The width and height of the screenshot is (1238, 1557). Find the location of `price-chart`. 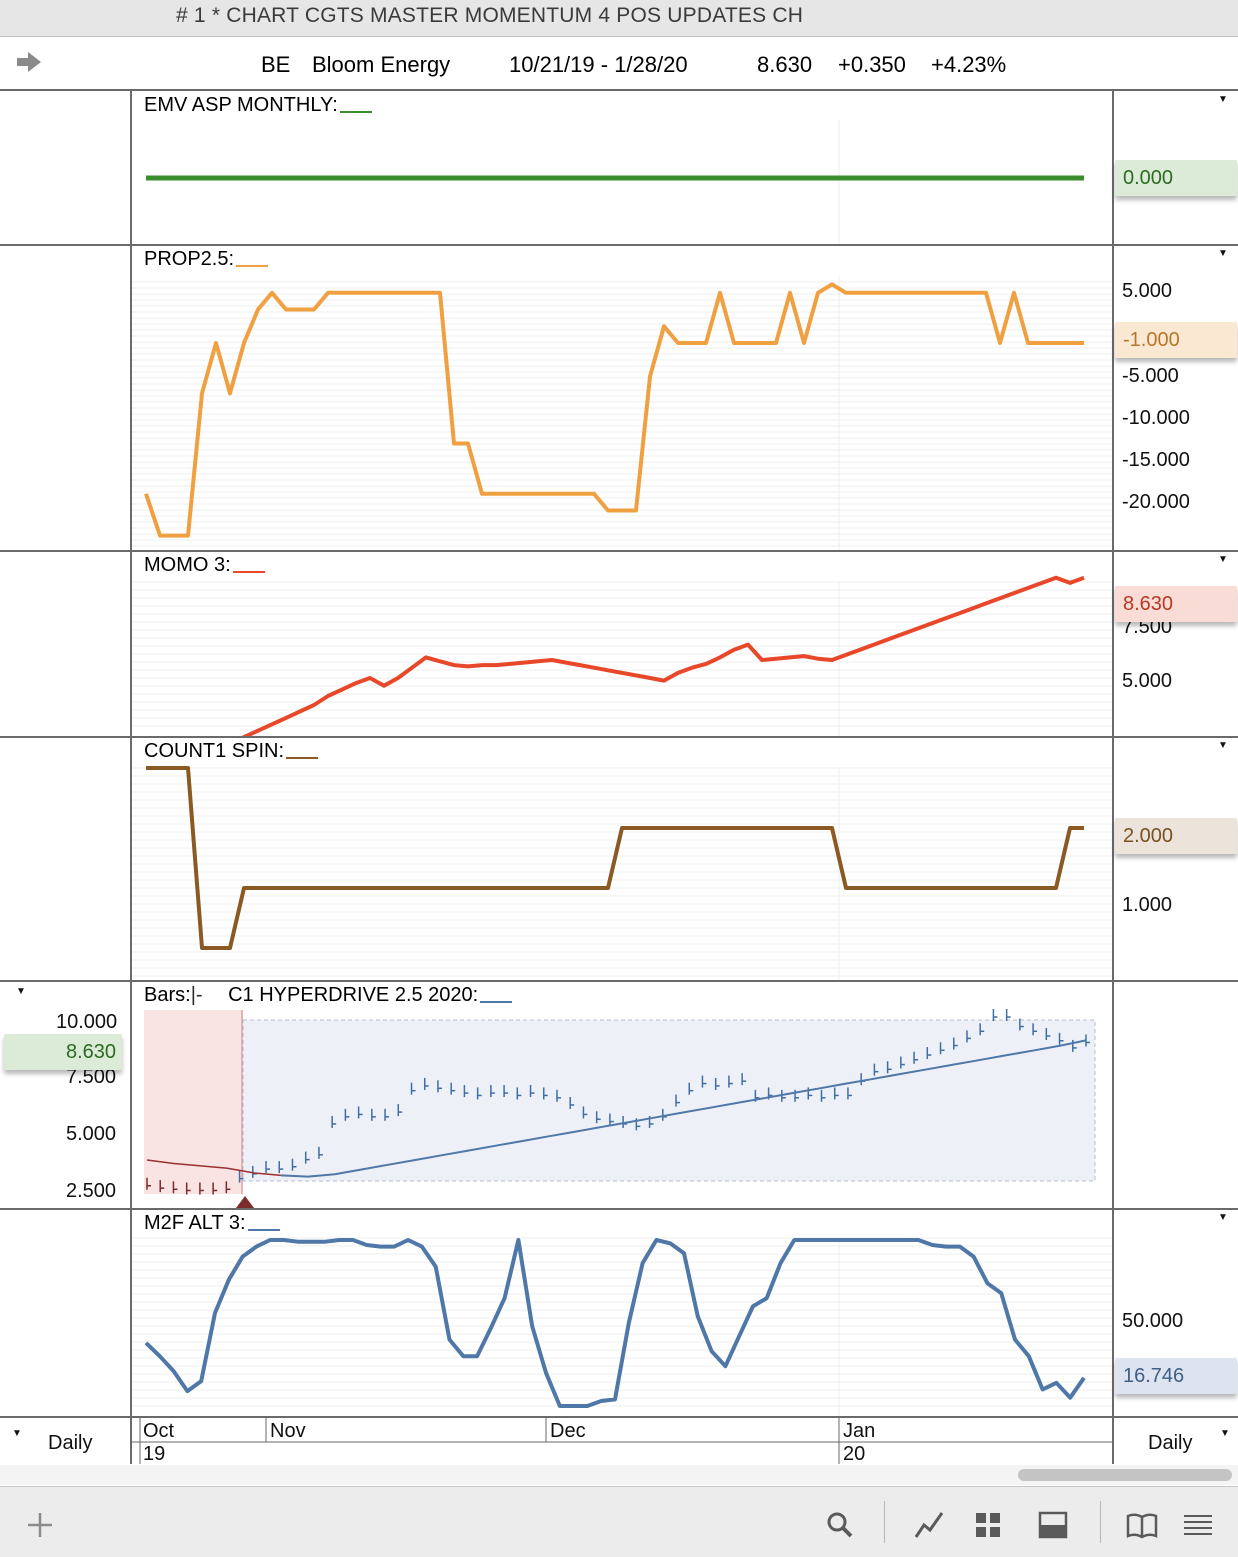

price-chart is located at coordinates (622, 1095).